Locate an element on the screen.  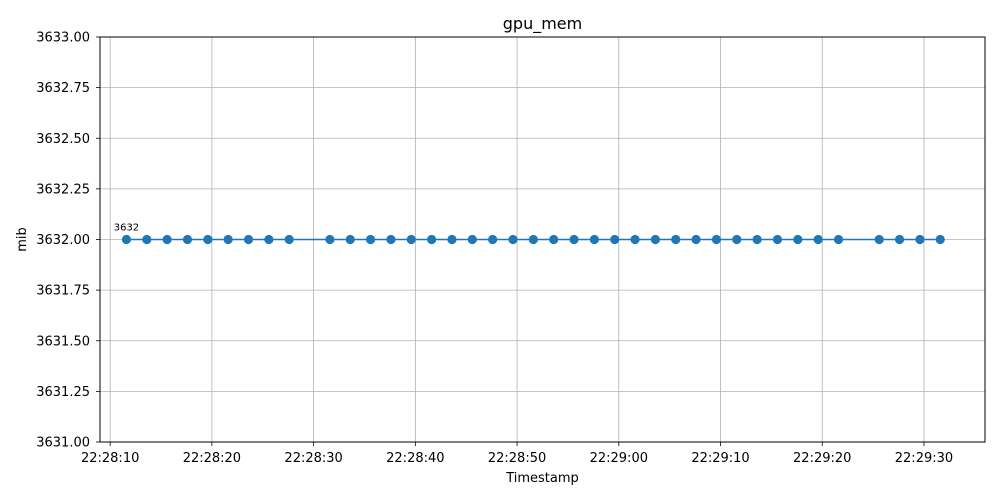
x-tick-label: 22:29:10 is located at coordinates (720, 458).